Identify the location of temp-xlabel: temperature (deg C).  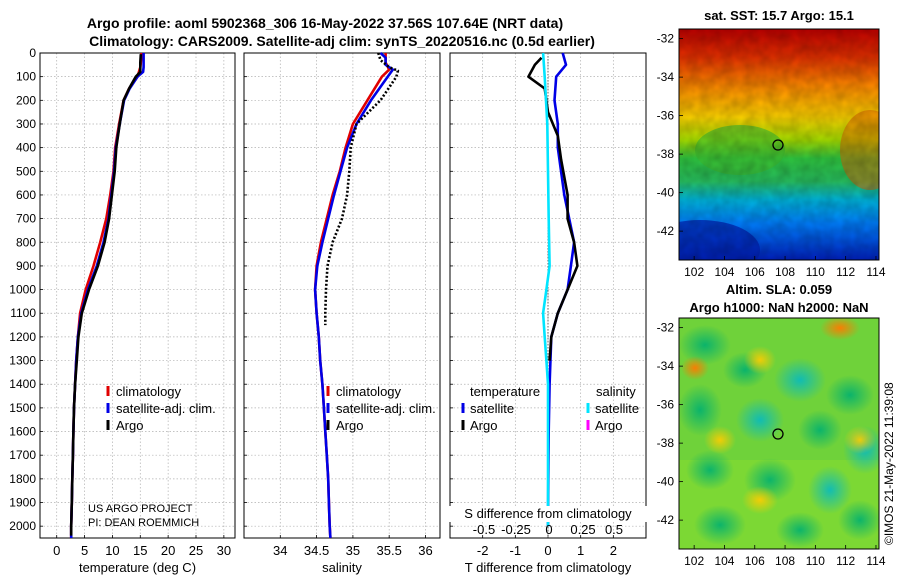
(137, 567).